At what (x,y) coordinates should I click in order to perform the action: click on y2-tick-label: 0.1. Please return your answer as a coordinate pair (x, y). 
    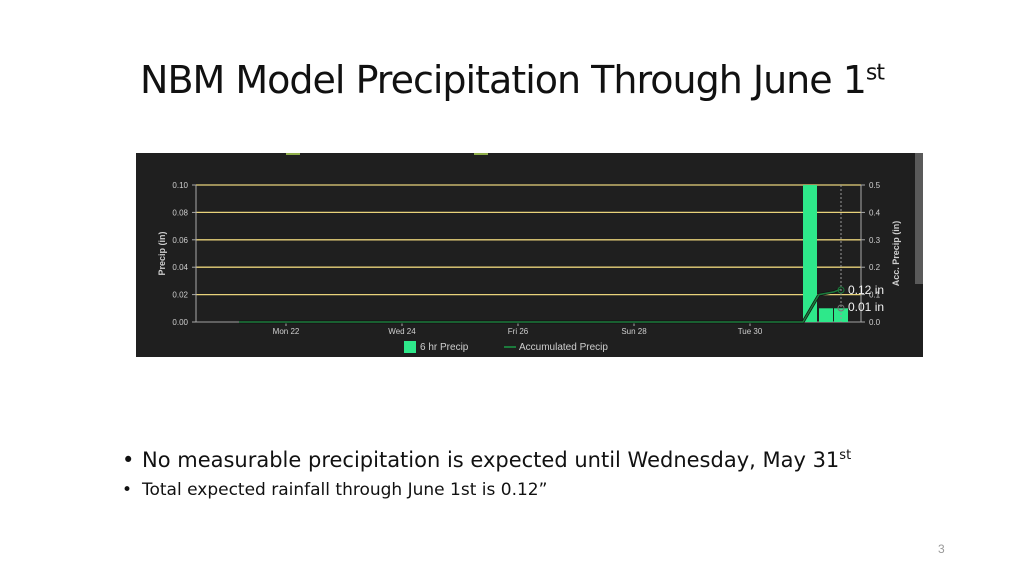
    Looking at the image, I should click on (875, 295).